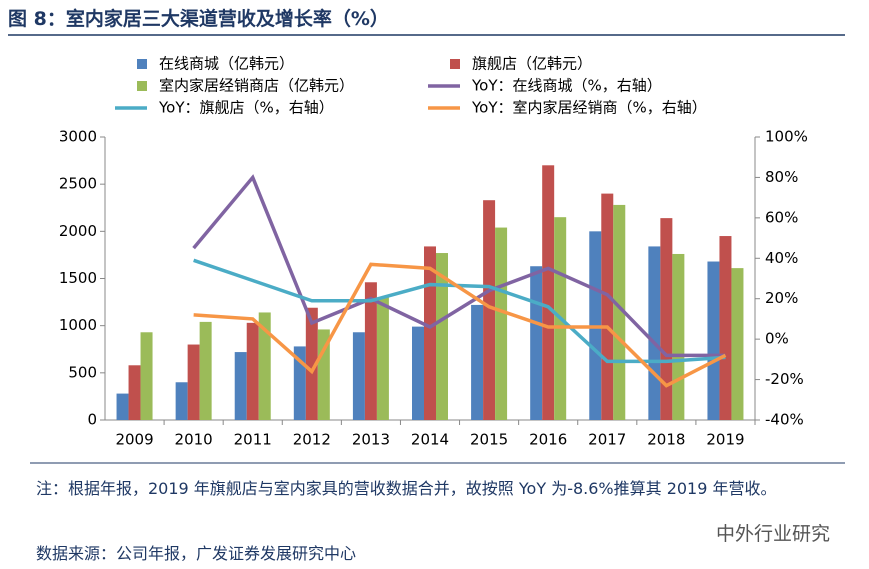 Image resolution: width=869 pixels, height=569 pixels. I want to click on legend-label: 旗舰店（亿韩元）, so click(532, 64).